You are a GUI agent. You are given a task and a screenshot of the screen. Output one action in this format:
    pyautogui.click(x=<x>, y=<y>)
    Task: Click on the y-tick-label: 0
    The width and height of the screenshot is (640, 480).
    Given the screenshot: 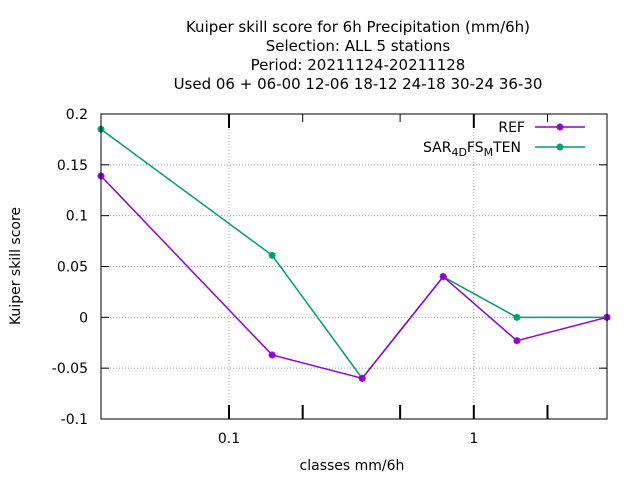 What is the action you would take?
    pyautogui.click(x=83, y=318)
    